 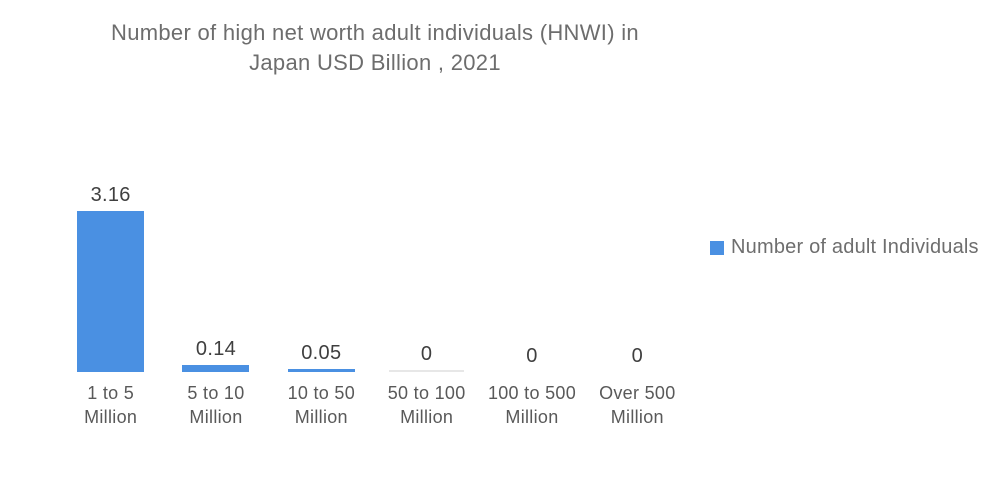 I want to click on bar-group-10-to-50-million: 0.05, so click(x=321, y=186).